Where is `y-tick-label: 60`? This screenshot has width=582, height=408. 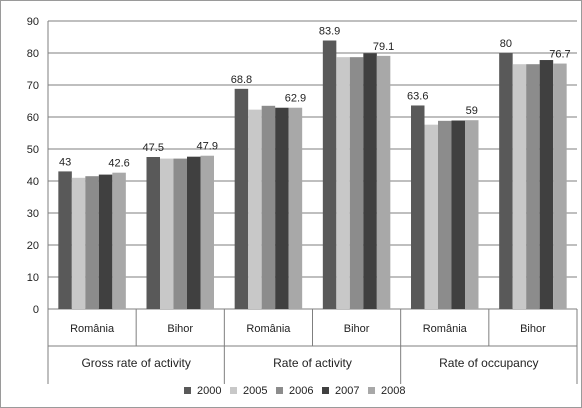 y-tick-label: 60 is located at coordinates (33, 118).